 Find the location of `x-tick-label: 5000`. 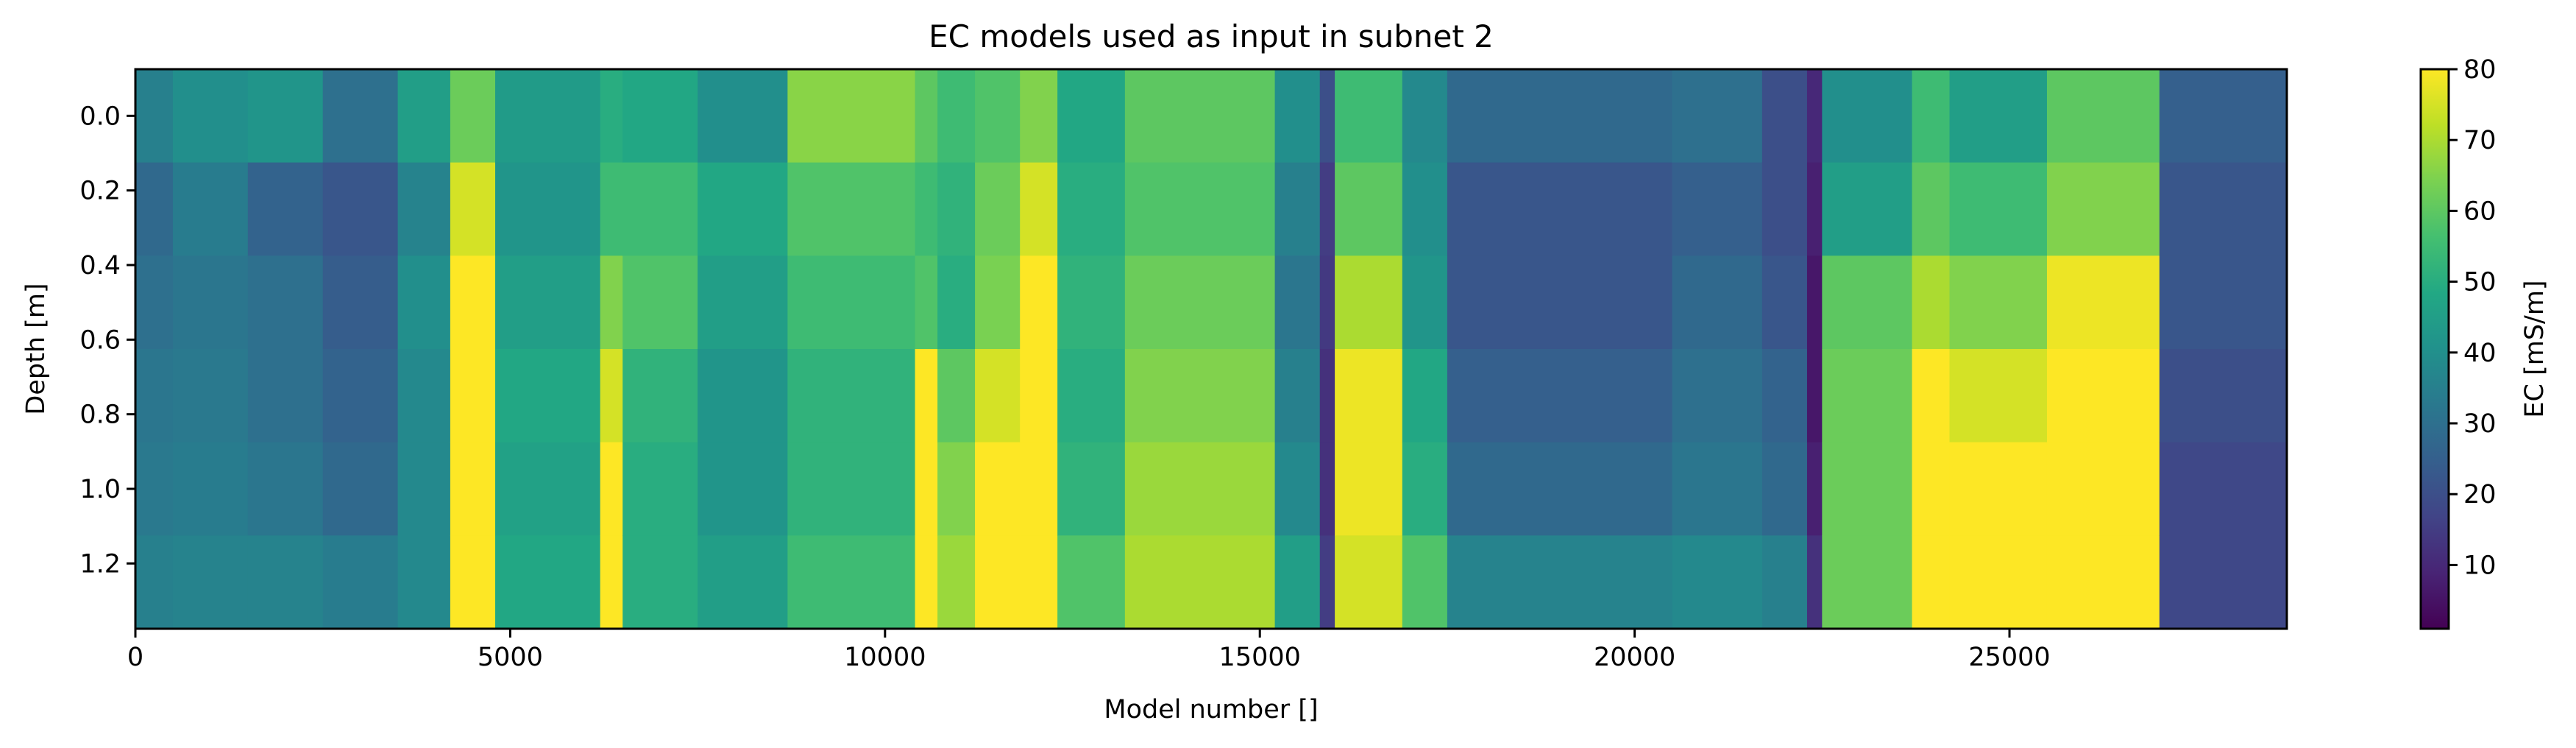

x-tick-label: 5000 is located at coordinates (510, 657).